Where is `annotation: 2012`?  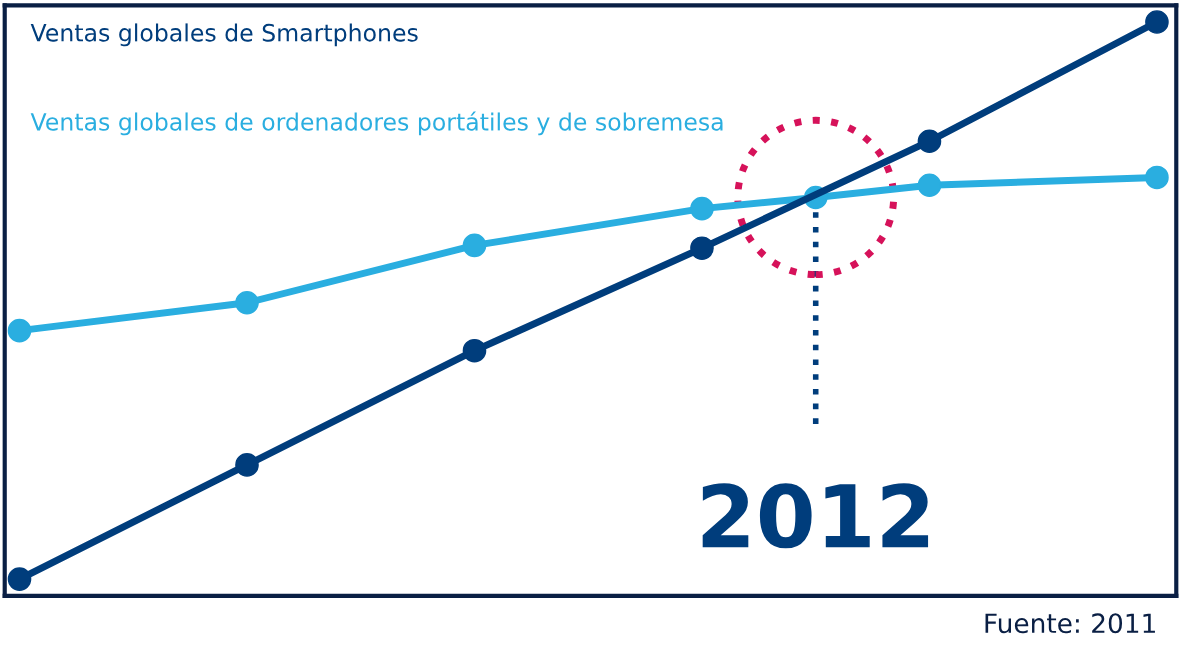 annotation: 2012 is located at coordinates (815, 516).